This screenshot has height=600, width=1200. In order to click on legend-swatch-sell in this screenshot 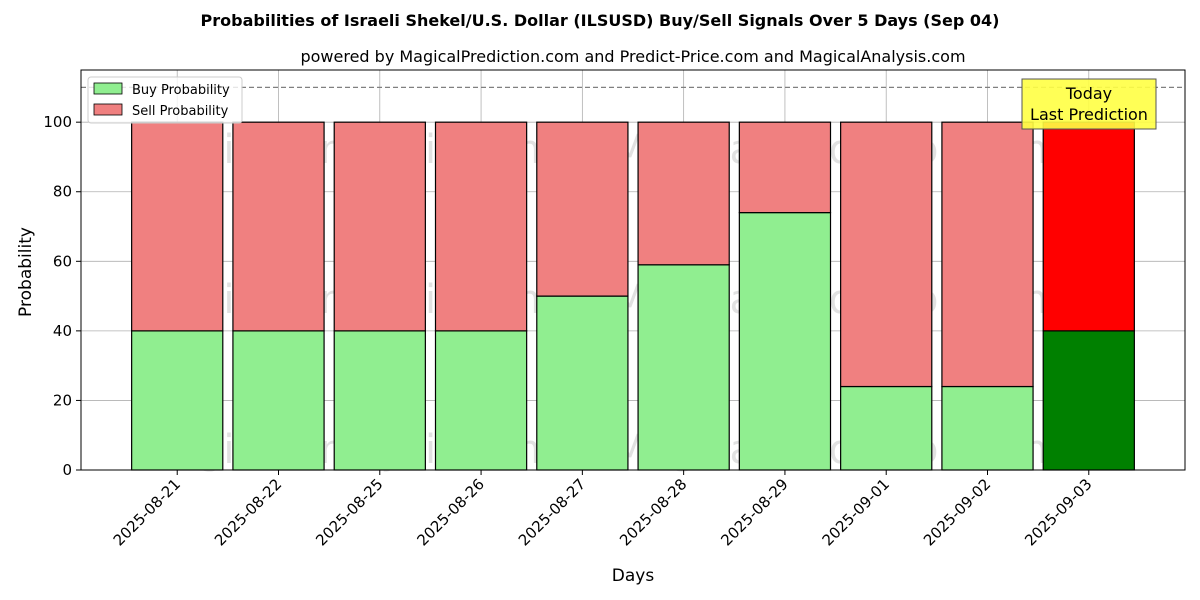, I will do `click(108, 109)`.